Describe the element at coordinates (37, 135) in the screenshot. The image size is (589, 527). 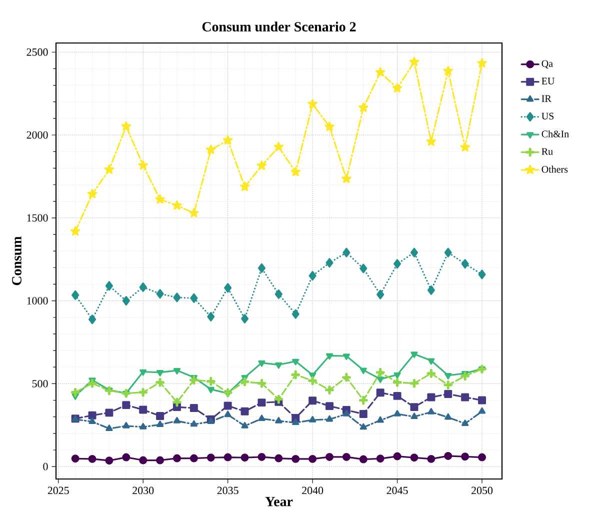
I see `y-tick-label: 2000` at that location.